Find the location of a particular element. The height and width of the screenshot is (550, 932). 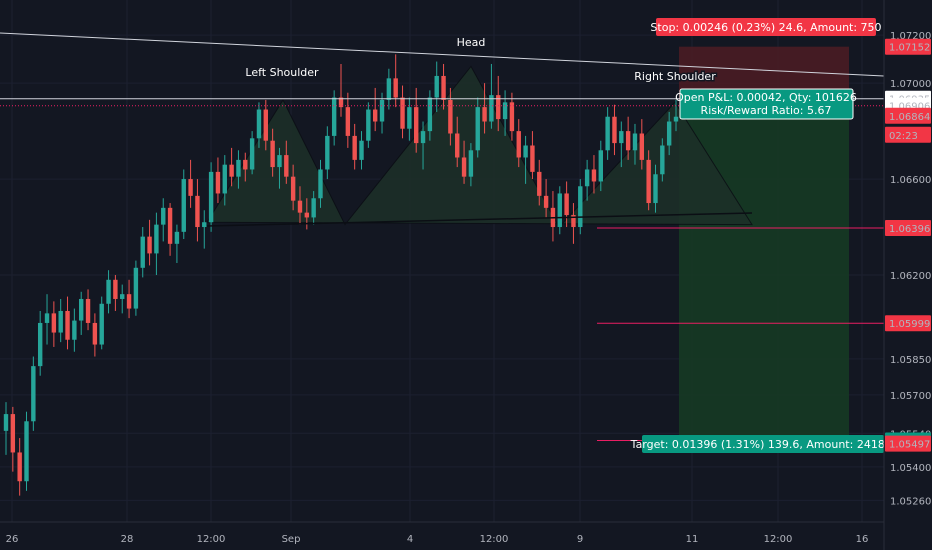

time-tick-label: 26 is located at coordinates (12, 539).